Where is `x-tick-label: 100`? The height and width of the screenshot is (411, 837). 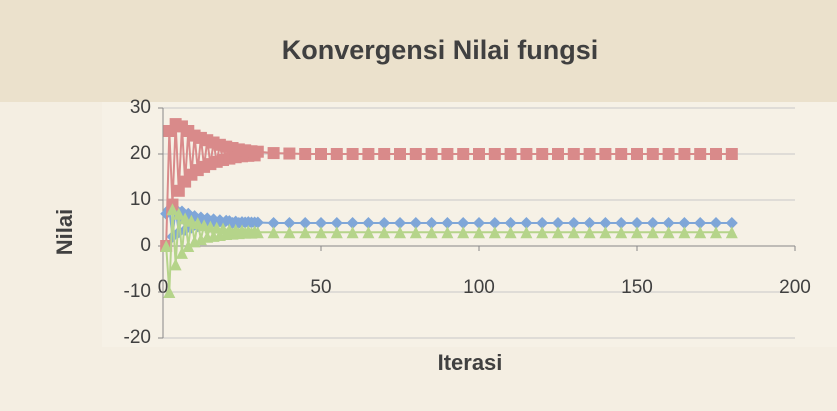
x-tick-label: 100 is located at coordinates (479, 287).